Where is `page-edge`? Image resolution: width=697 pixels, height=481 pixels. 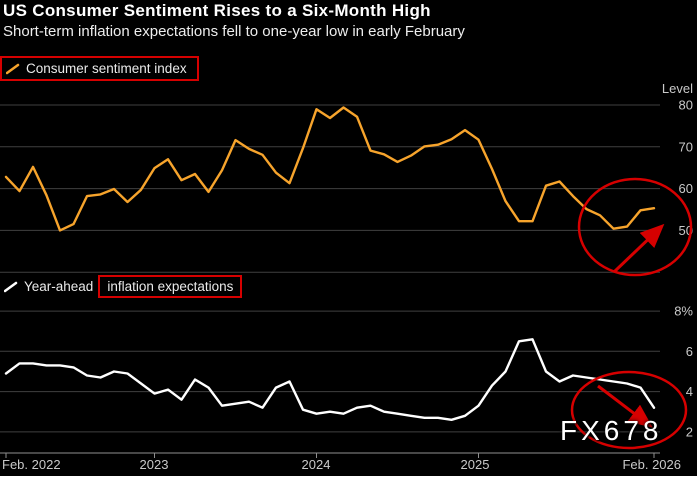
page-edge is located at coordinates (348, 478).